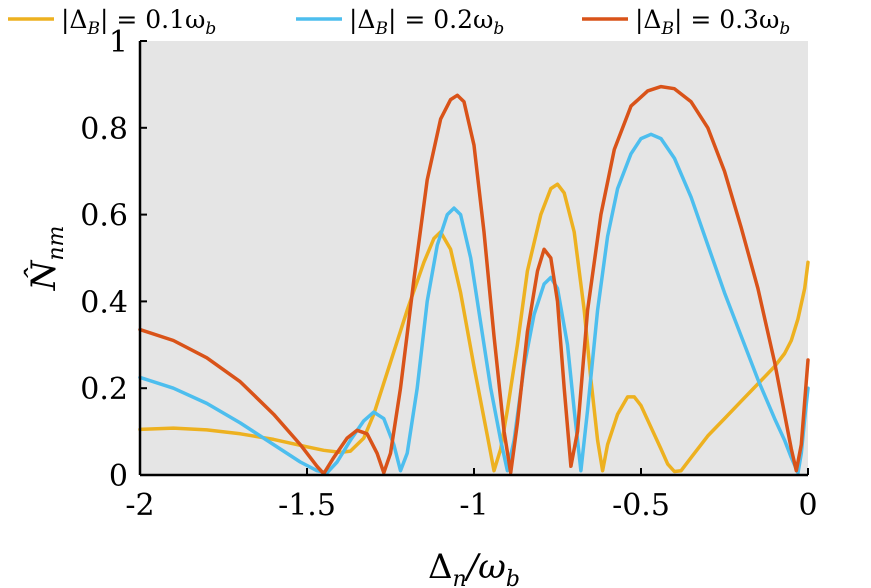  What do you see at coordinates (104, 302) in the screenshot?
I see `y-tick-label: 0.4` at bounding box center [104, 302].